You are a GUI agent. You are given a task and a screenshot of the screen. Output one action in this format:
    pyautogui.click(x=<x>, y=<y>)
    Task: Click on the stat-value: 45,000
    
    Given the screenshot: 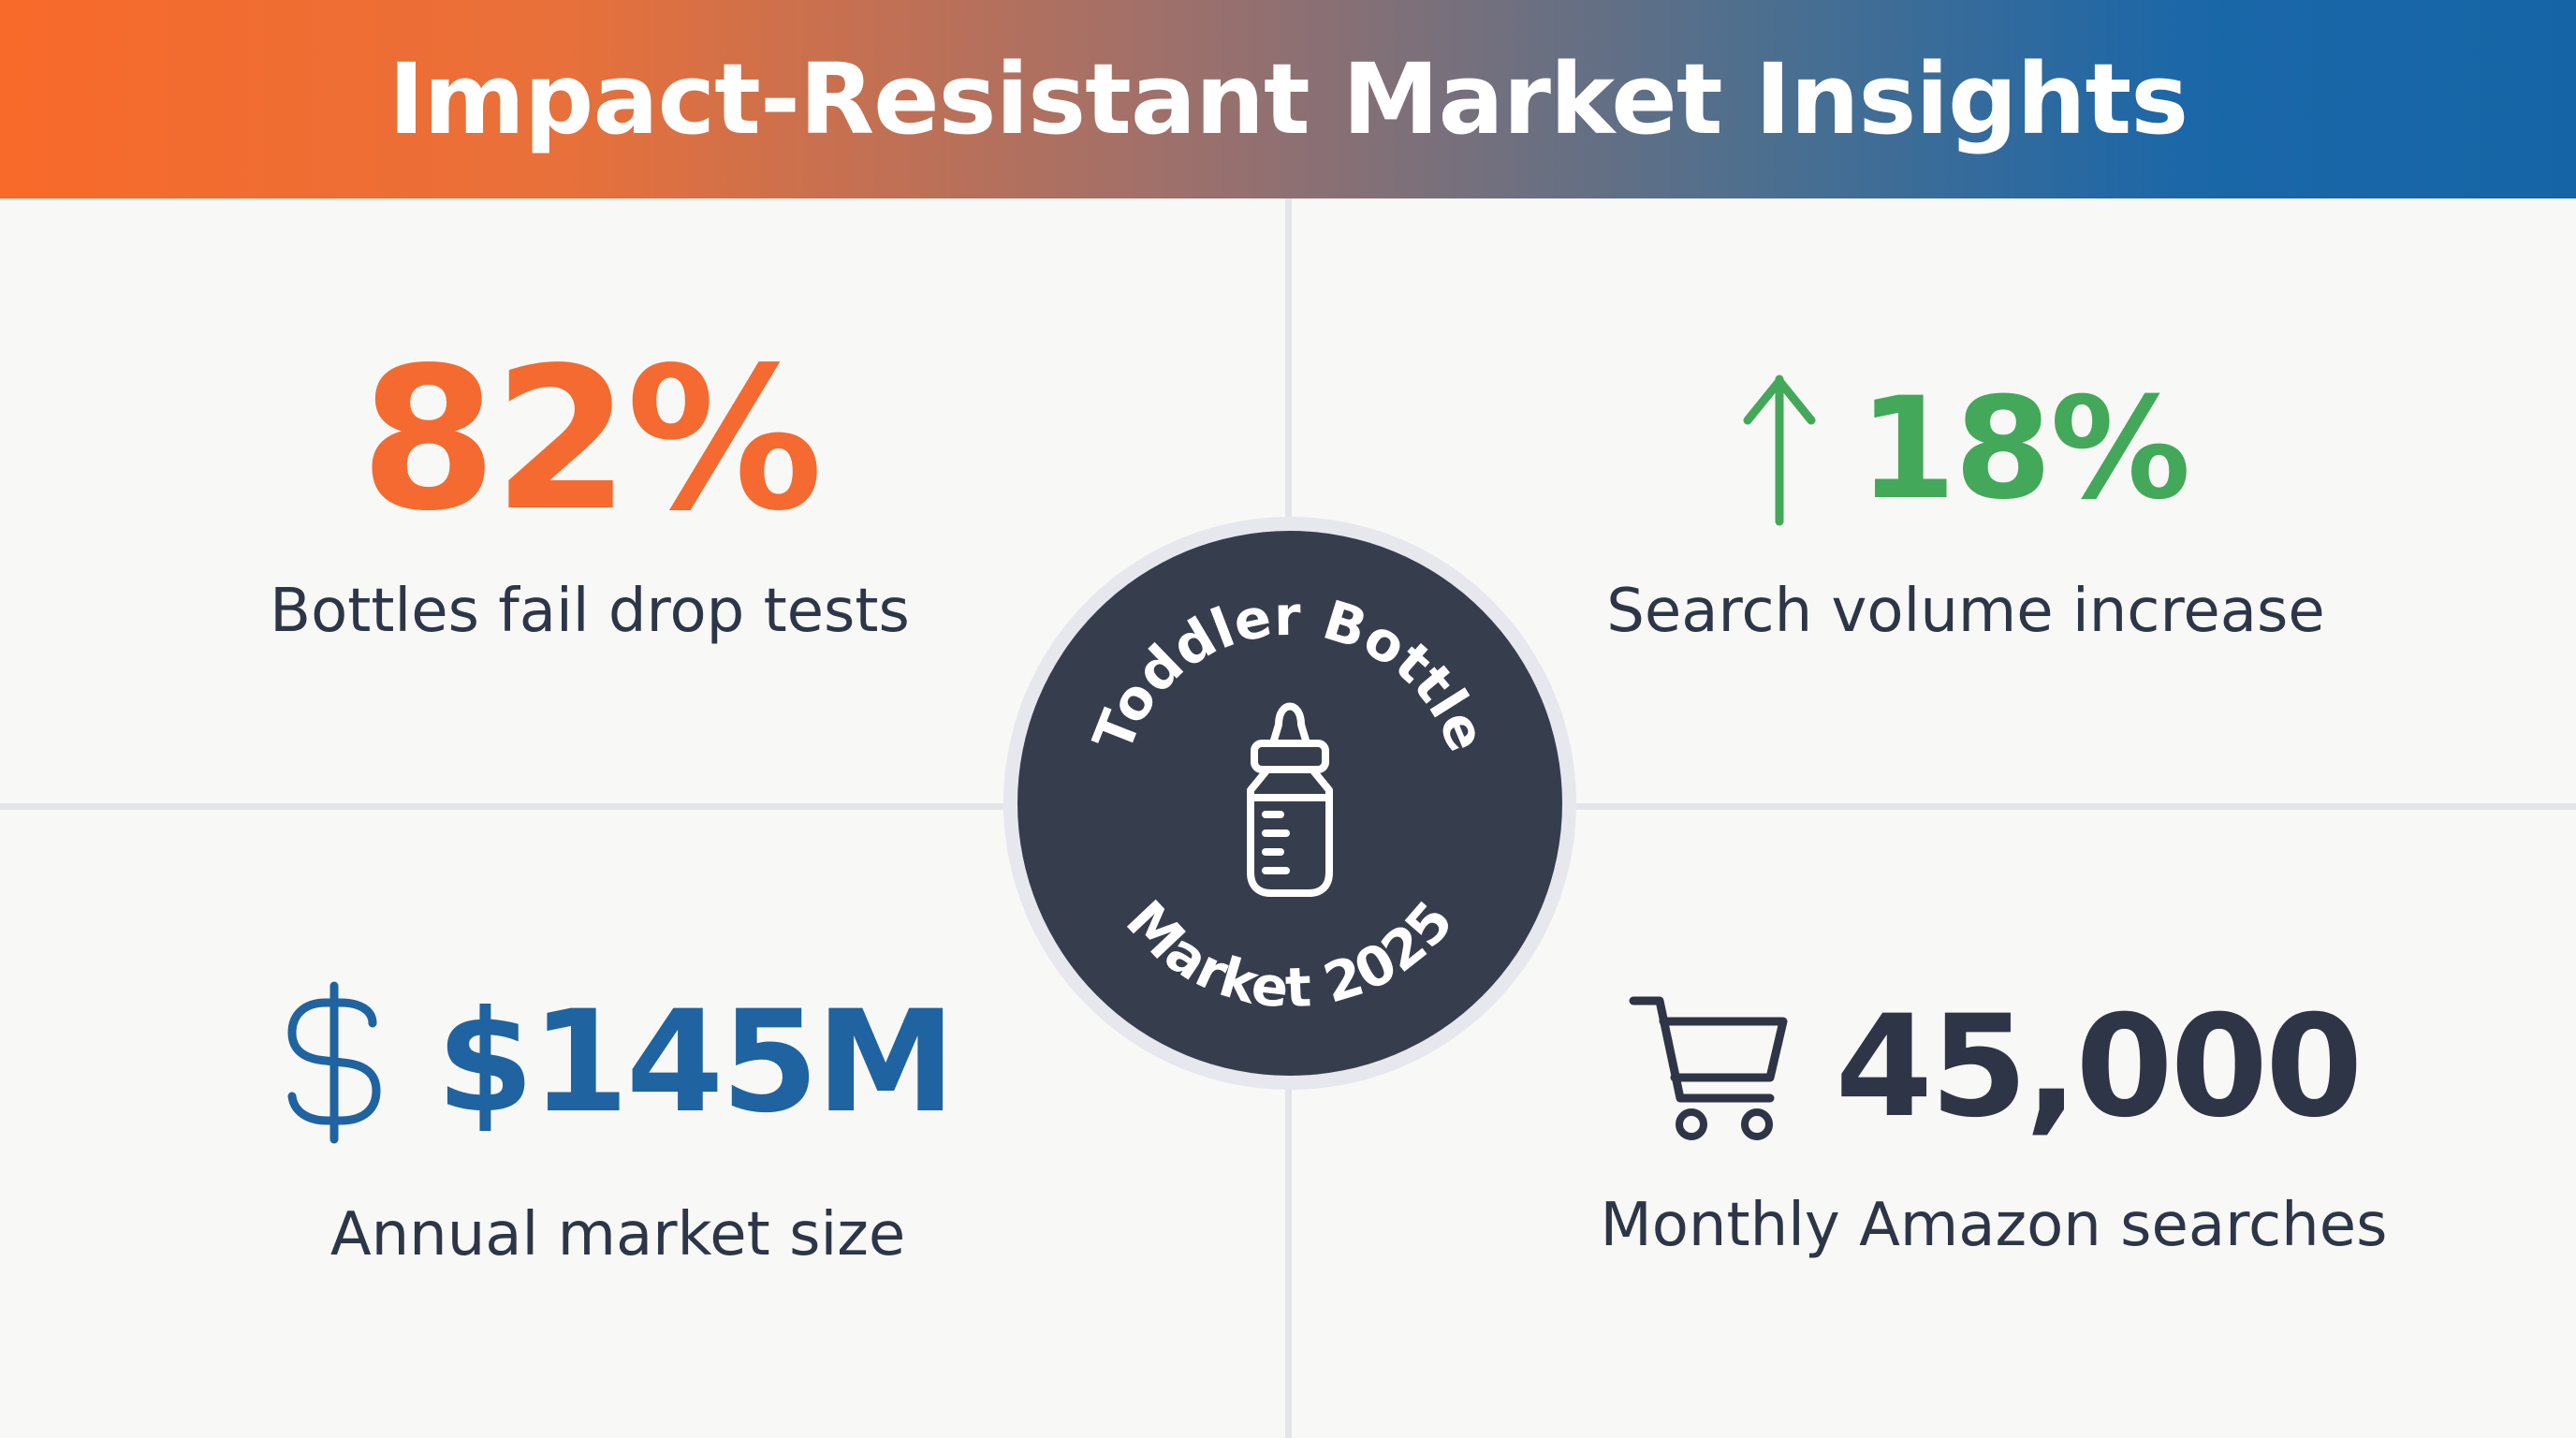 What is the action you would take?
    pyautogui.click(x=2099, y=1067)
    